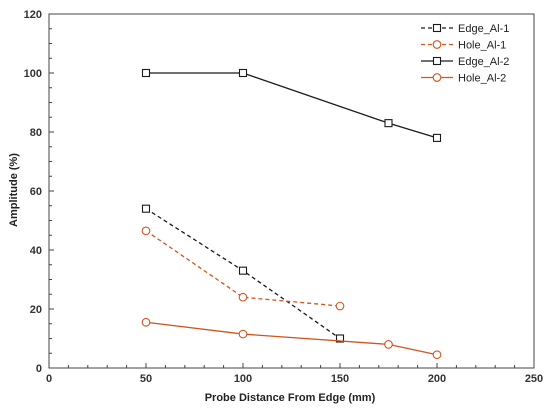 The width and height of the screenshot is (550, 409). I want to click on legend-label-hole-al-1: Hole_Al-1, so click(482, 46).